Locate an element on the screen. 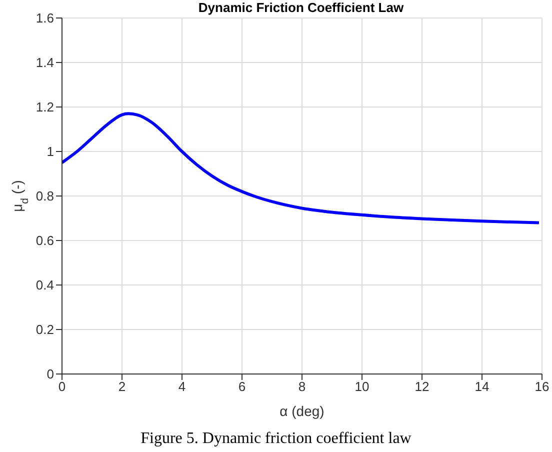  caption: Figure 5. Dynamic friction coefficient law is located at coordinates (276, 439).